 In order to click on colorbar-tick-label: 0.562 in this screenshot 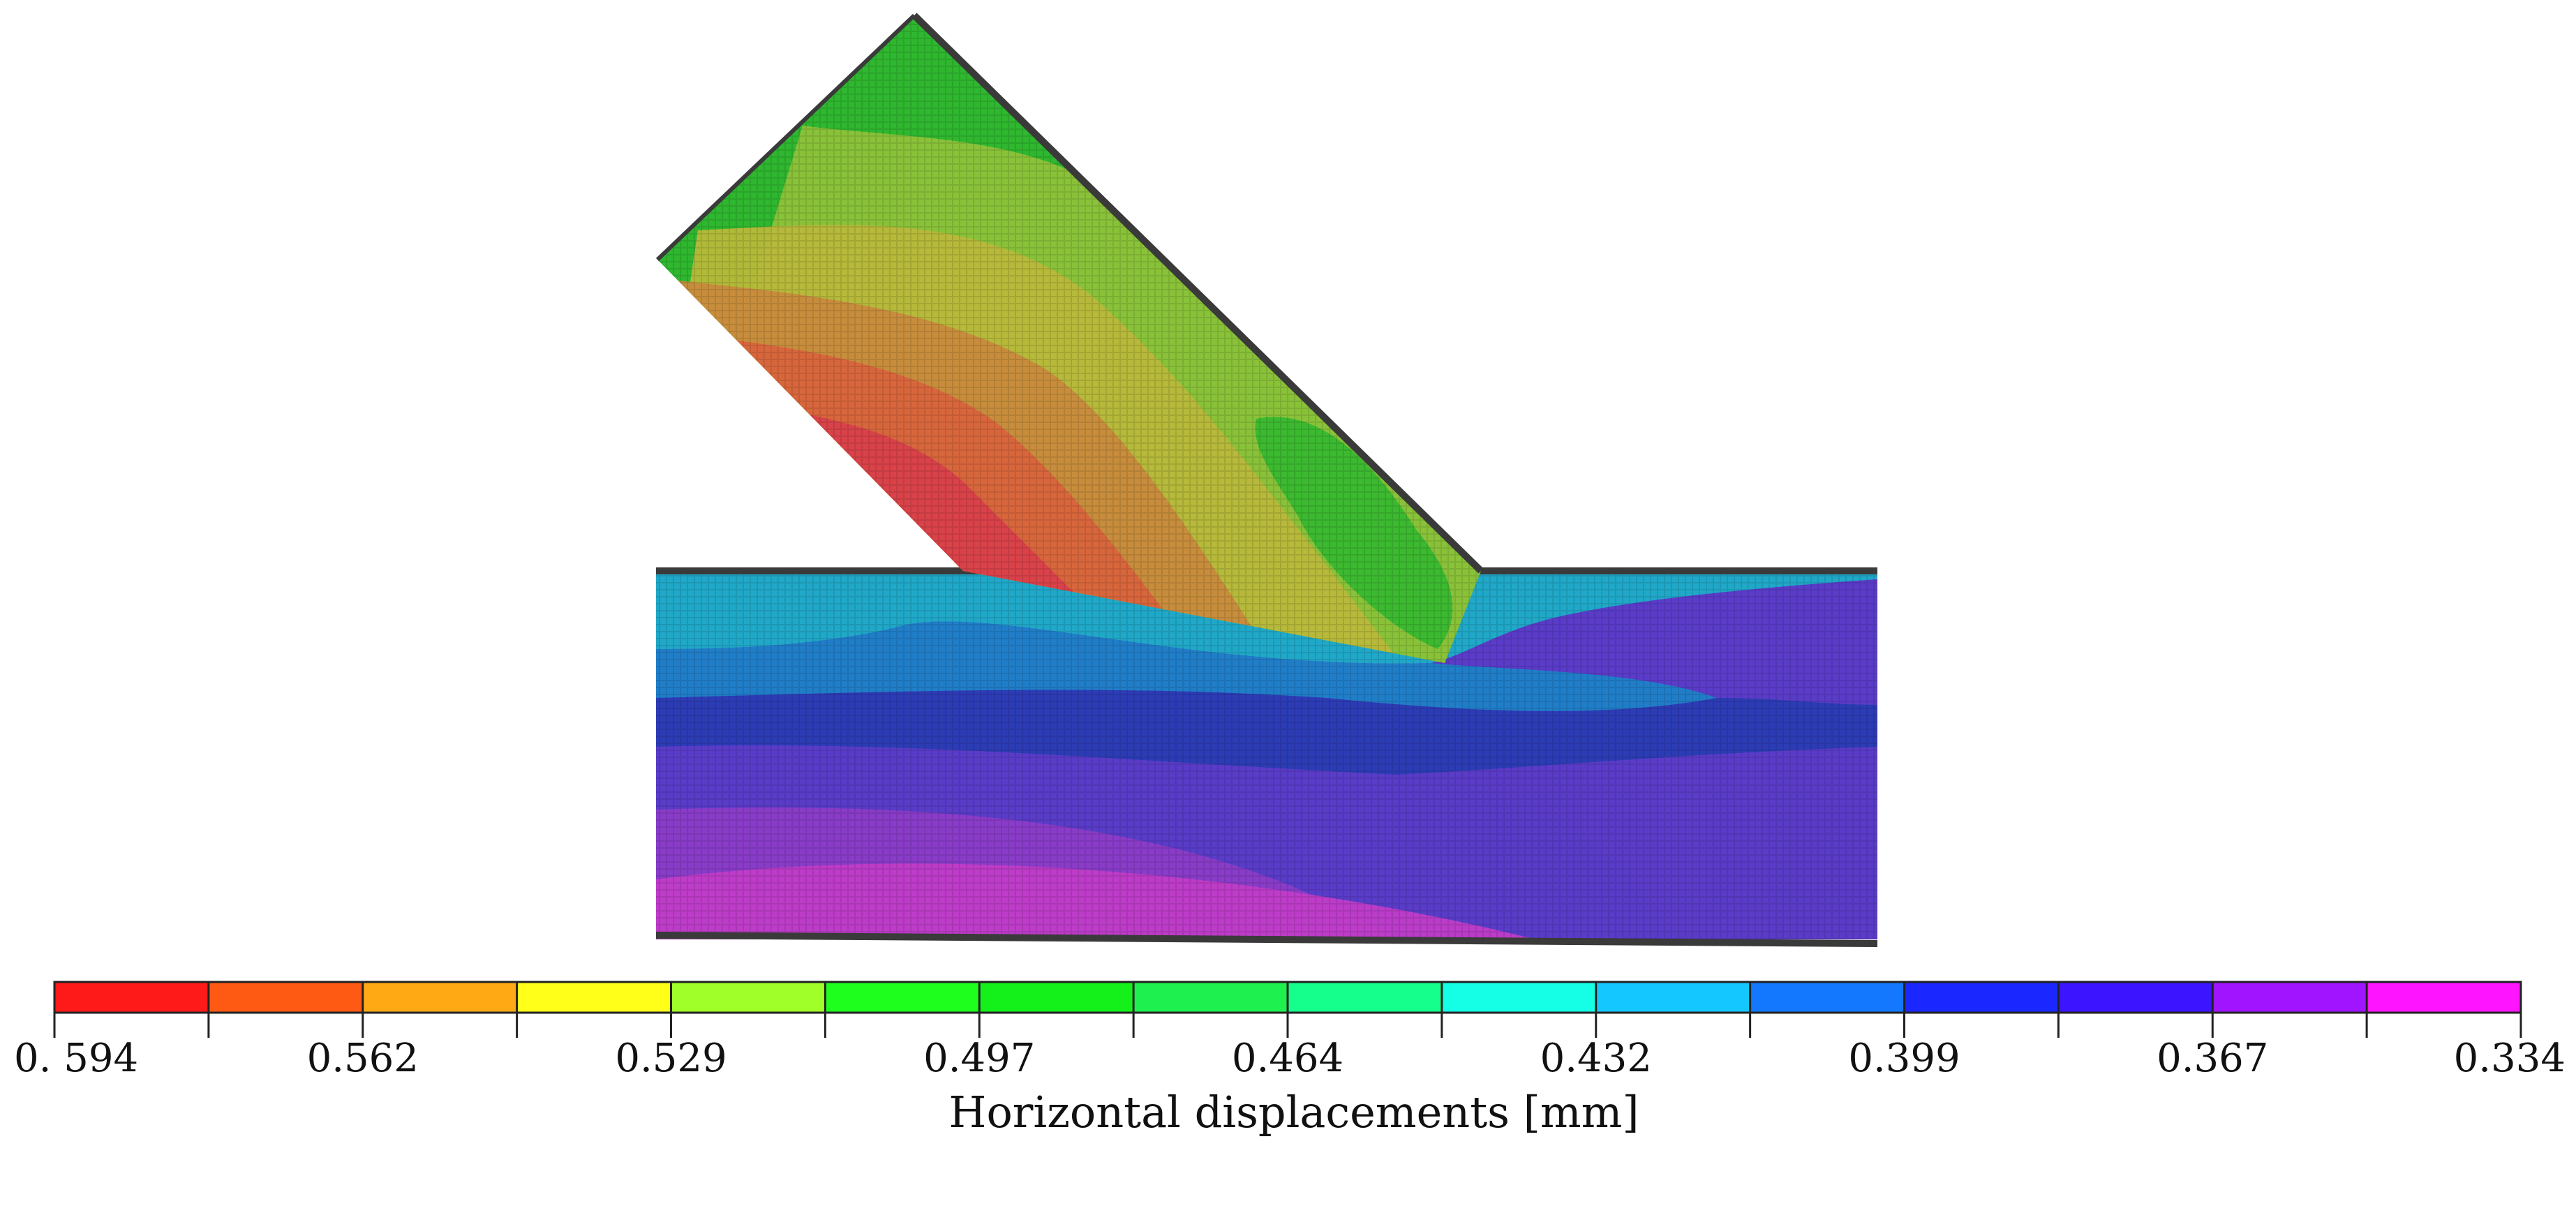, I will do `click(363, 1058)`.